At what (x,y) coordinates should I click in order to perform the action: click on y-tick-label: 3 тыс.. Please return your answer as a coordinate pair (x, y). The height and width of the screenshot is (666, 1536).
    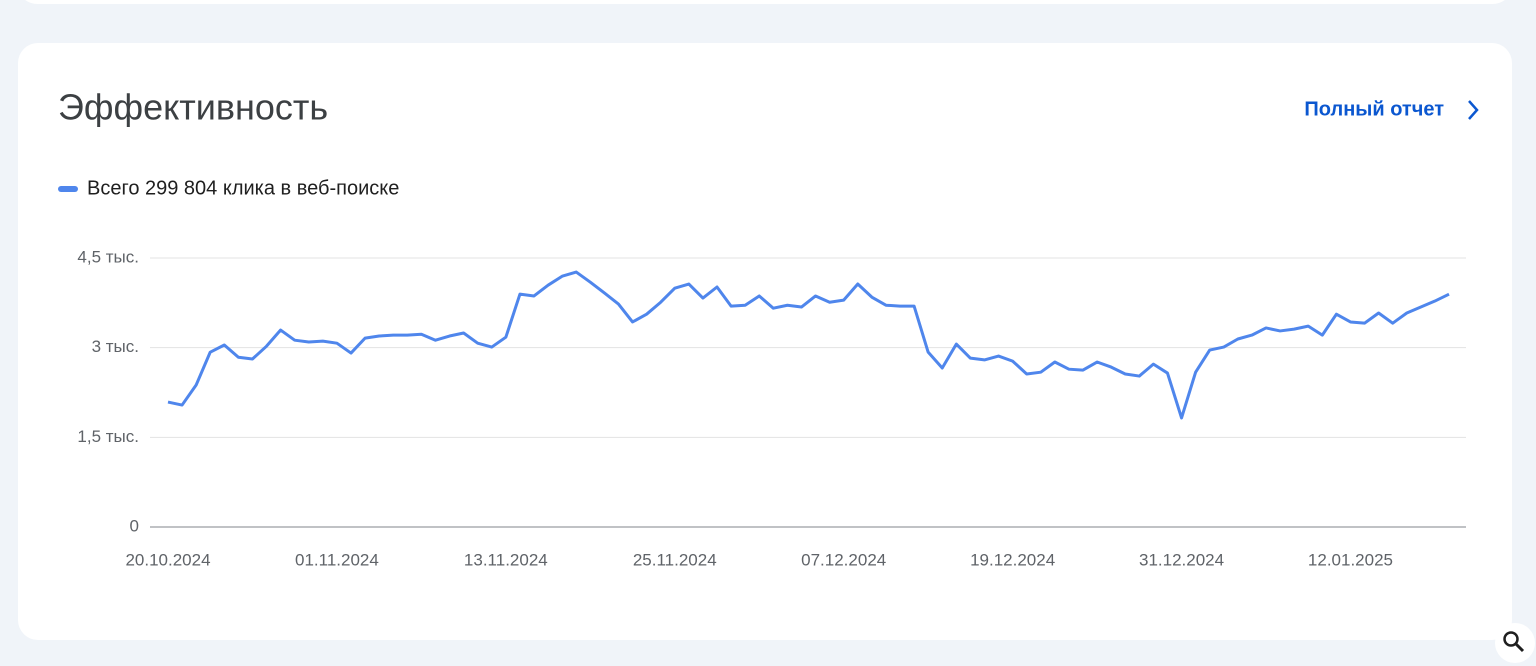
    Looking at the image, I should click on (115, 346).